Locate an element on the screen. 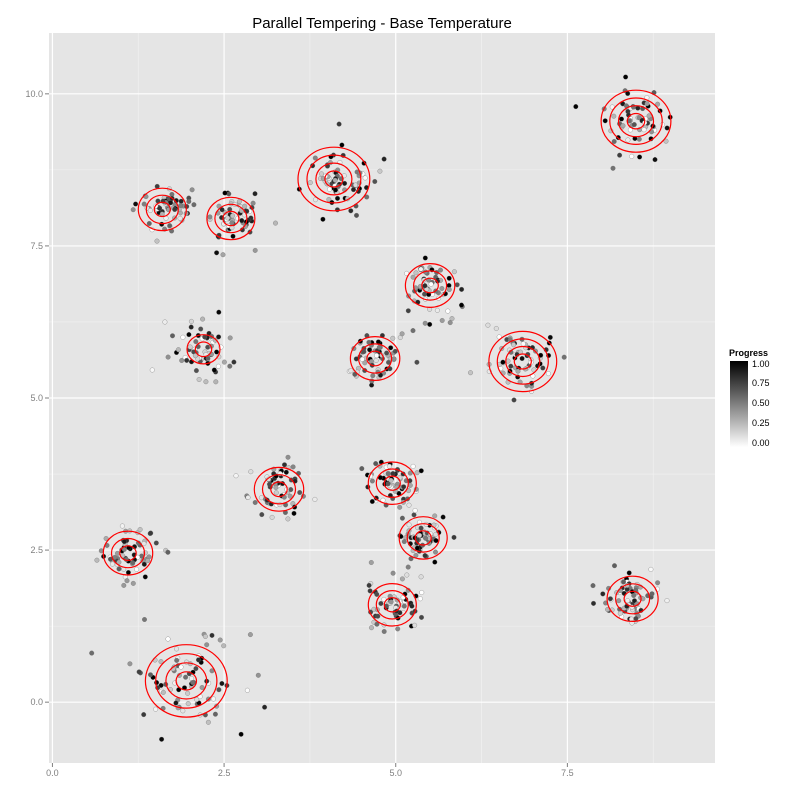  y-tick-label: 10.0 is located at coordinates (34, 94).